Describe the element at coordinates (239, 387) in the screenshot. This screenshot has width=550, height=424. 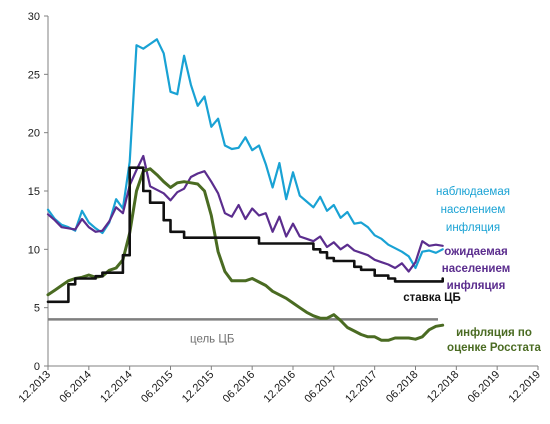
I see `x-tick-label: 06.2016` at that location.